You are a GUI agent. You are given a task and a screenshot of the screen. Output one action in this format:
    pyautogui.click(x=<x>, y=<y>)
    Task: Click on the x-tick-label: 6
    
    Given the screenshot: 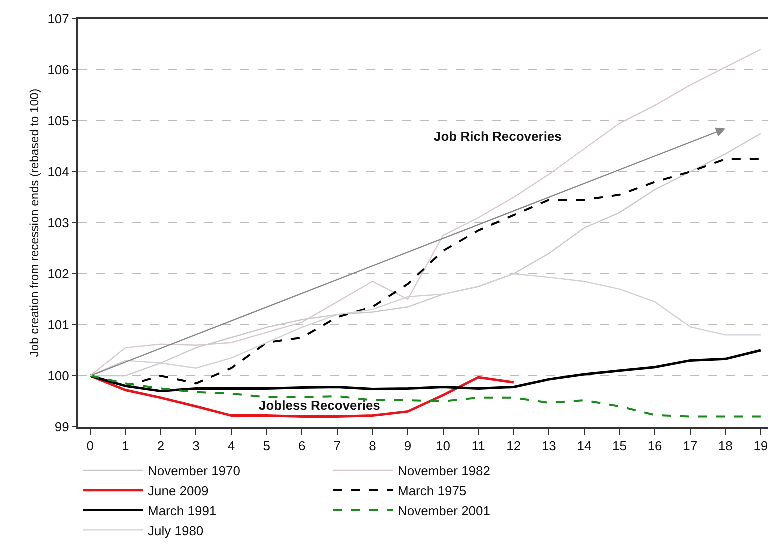 What is the action you would take?
    pyautogui.click(x=302, y=446)
    